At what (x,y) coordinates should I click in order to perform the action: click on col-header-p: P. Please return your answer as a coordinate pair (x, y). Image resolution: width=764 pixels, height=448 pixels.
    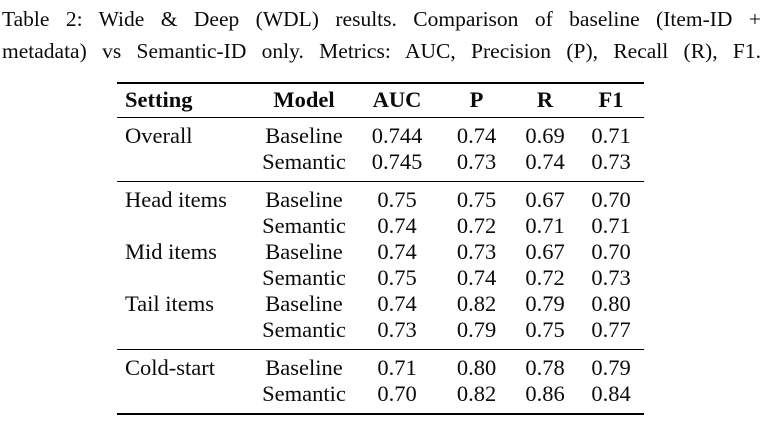
    Looking at the image, I should click on (476, 100).